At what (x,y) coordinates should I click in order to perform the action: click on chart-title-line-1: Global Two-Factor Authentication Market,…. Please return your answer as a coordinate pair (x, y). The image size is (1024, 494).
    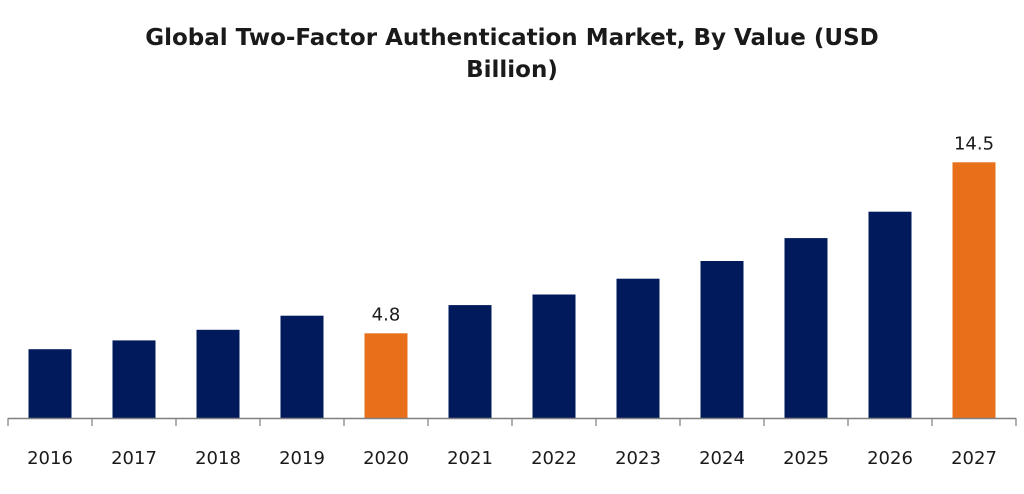
    Looking at the image, I should click on (512, 38).